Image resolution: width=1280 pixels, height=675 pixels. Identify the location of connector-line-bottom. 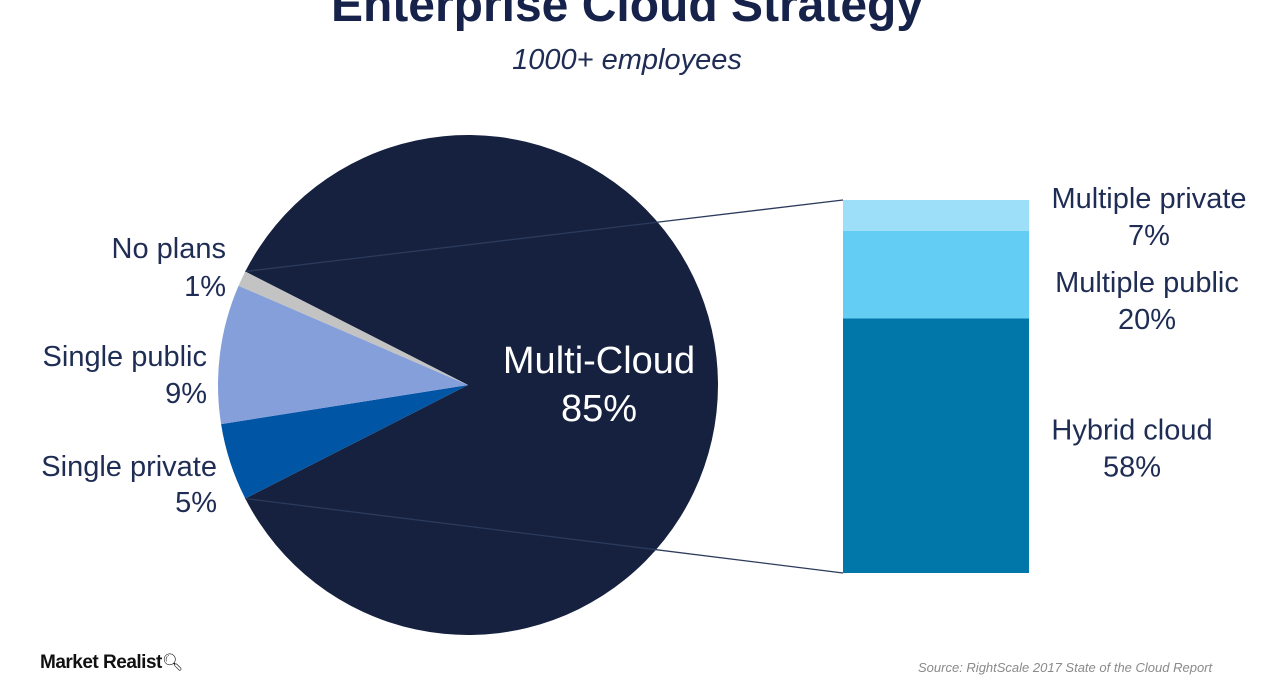
(544, 535).